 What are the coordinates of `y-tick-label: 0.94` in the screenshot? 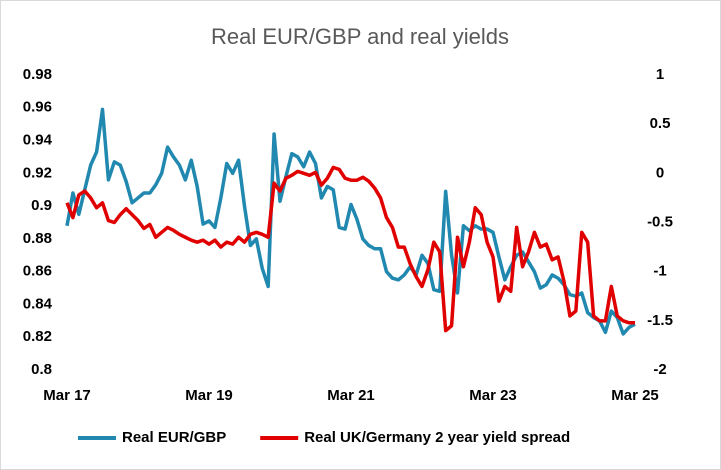 It's located at (38, 140).